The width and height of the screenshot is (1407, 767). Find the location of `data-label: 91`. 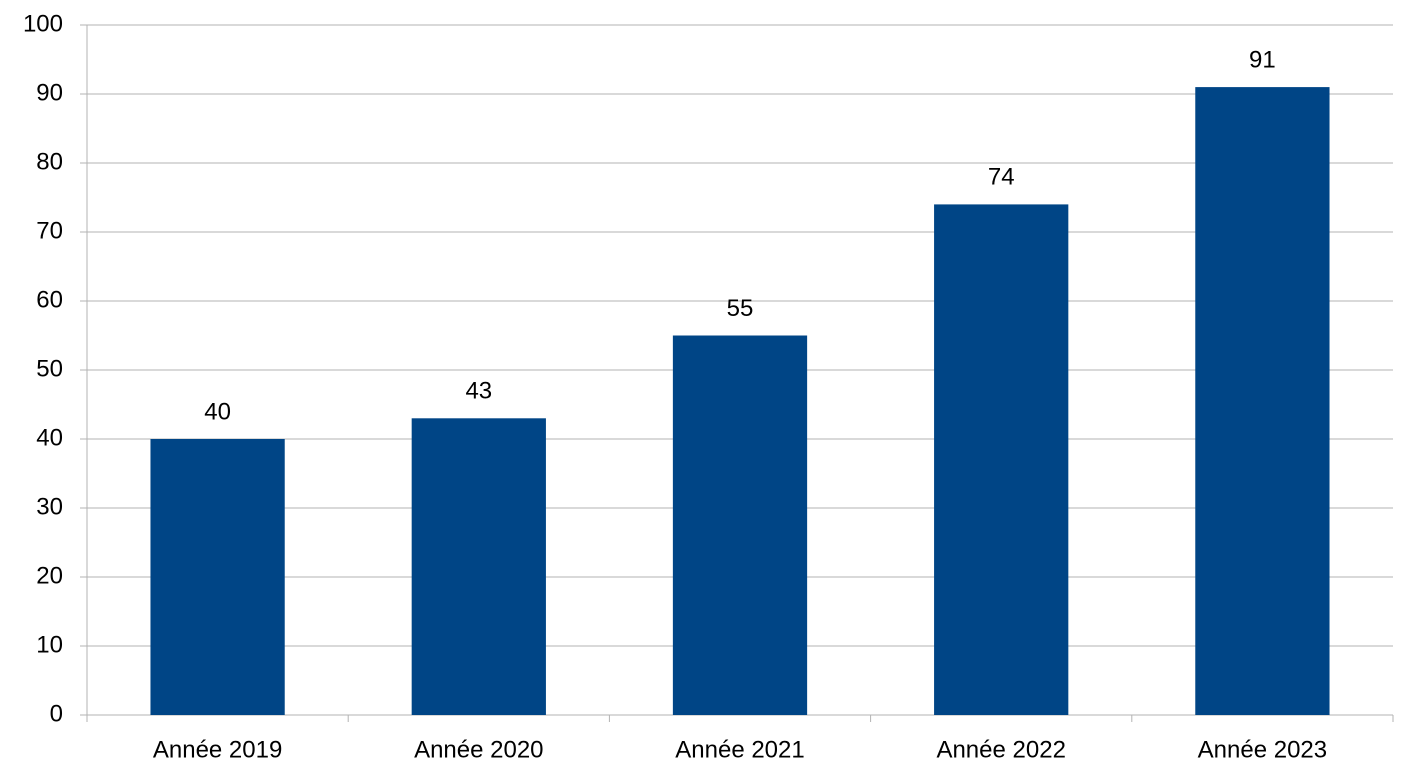

data-label: 91 is located at coordinates (1262, 59).